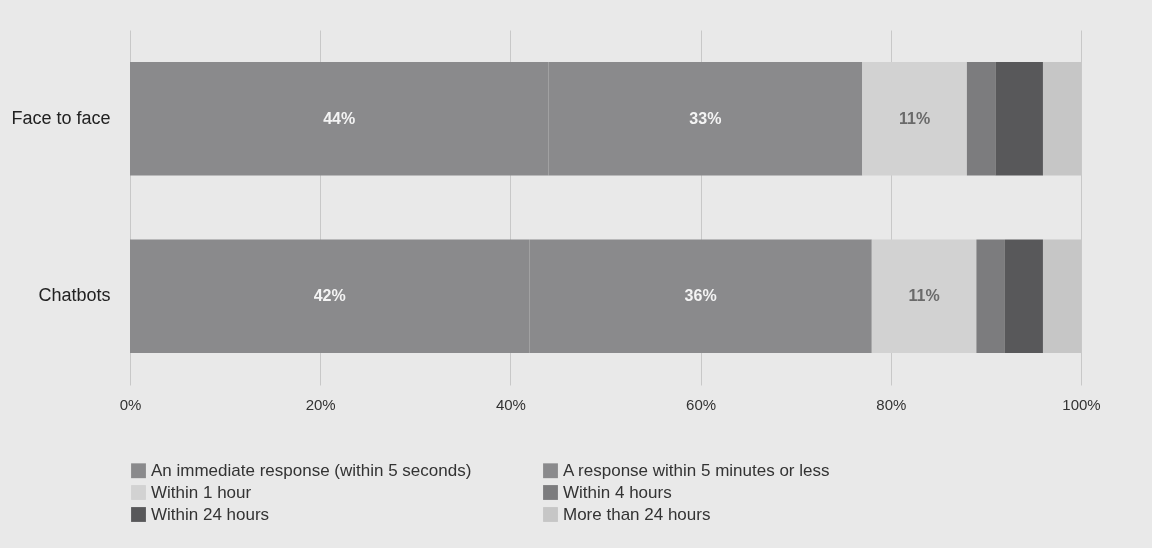  What do you see at coordinates (701, 404) in the screenshot?
I see `x-tick-label: 60%` at bounding box center [701, 404].